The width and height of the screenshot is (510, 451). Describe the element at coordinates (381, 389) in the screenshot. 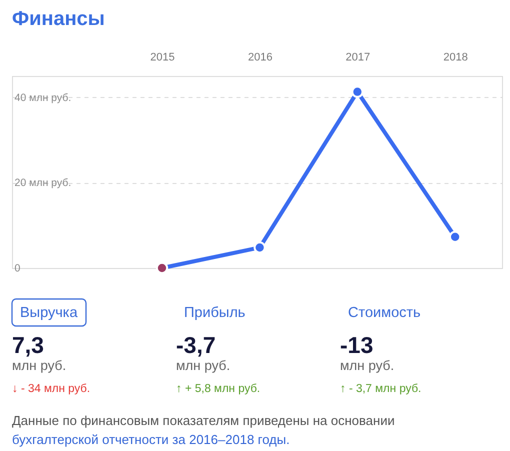

I see `data-label: ↑ - 3,7 млн руб.` at that location.